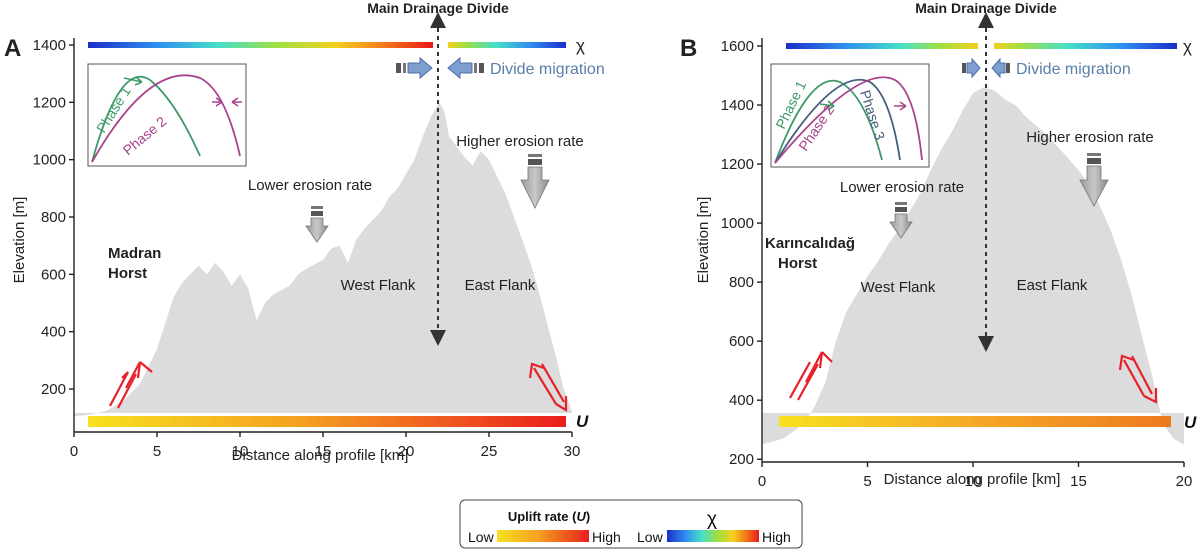 This screenshot has width=1200, height=557. Describe the element at coordinates (572, 451) in the screenshot. I see `x-tick-label: 30` at that location.